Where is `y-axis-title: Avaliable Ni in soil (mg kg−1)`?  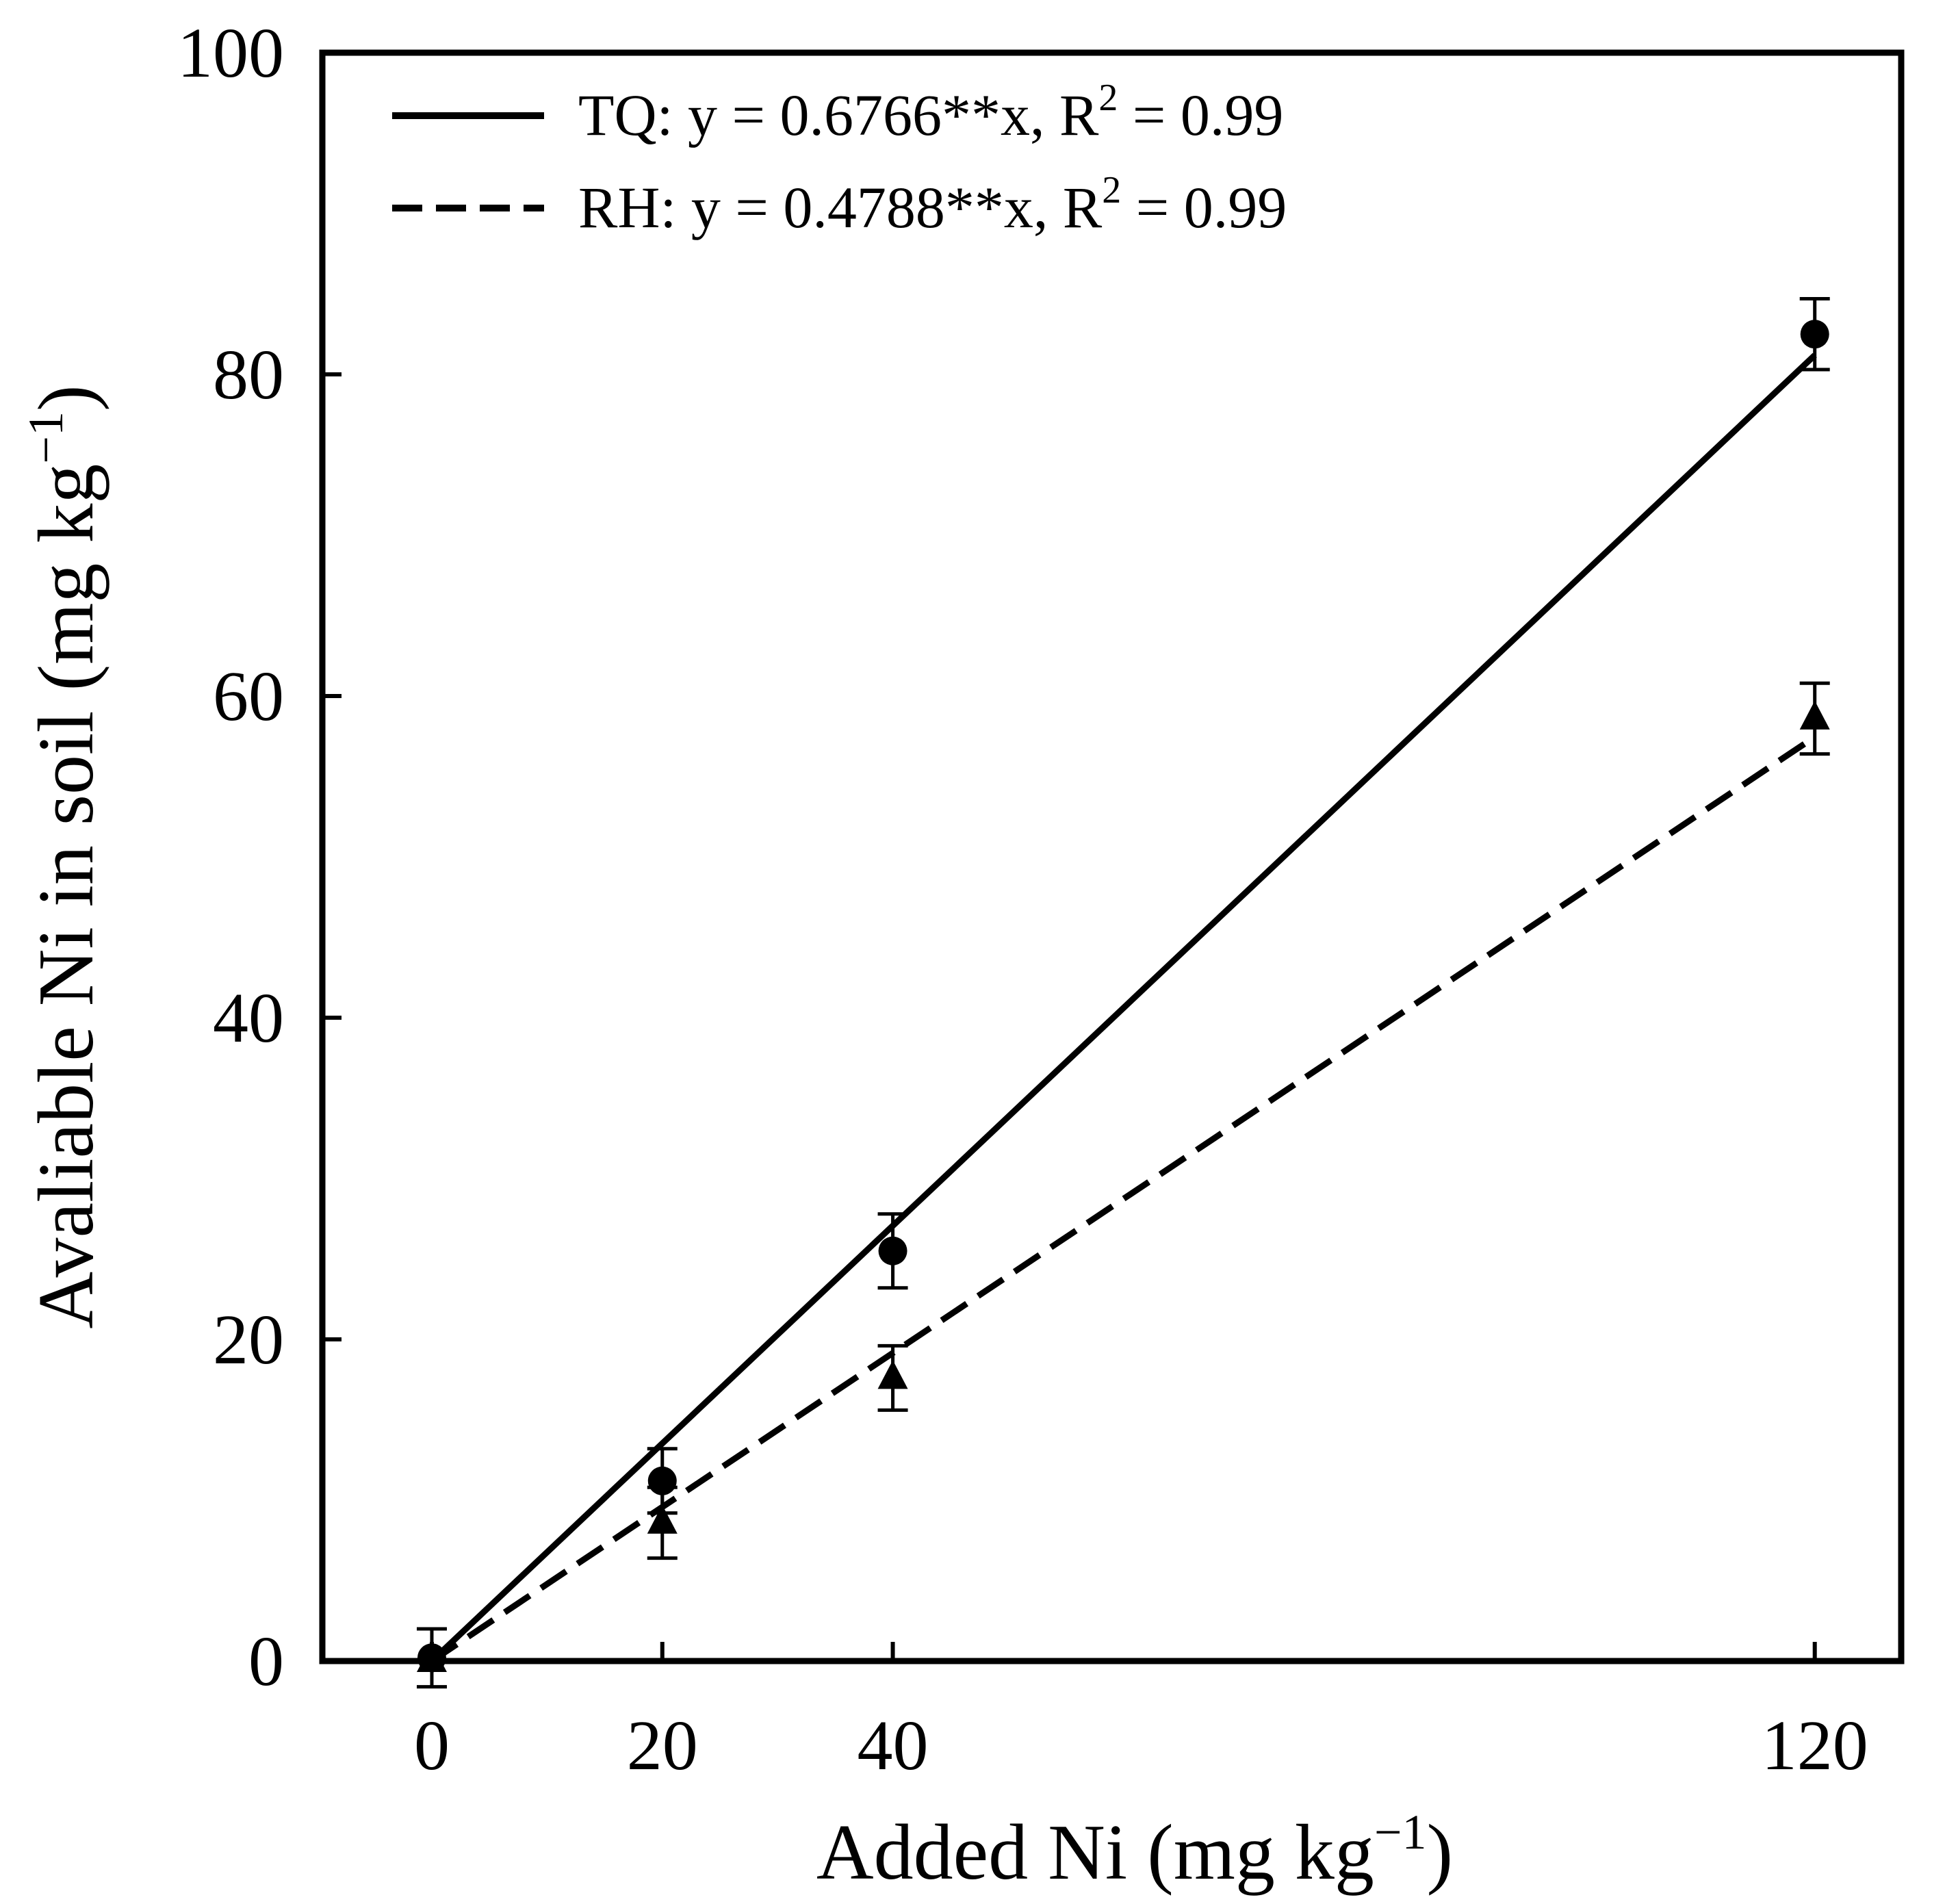
y-axis-title: Avaliable Ni in soil (mg kg−1) is located at coordinates (64, 856).